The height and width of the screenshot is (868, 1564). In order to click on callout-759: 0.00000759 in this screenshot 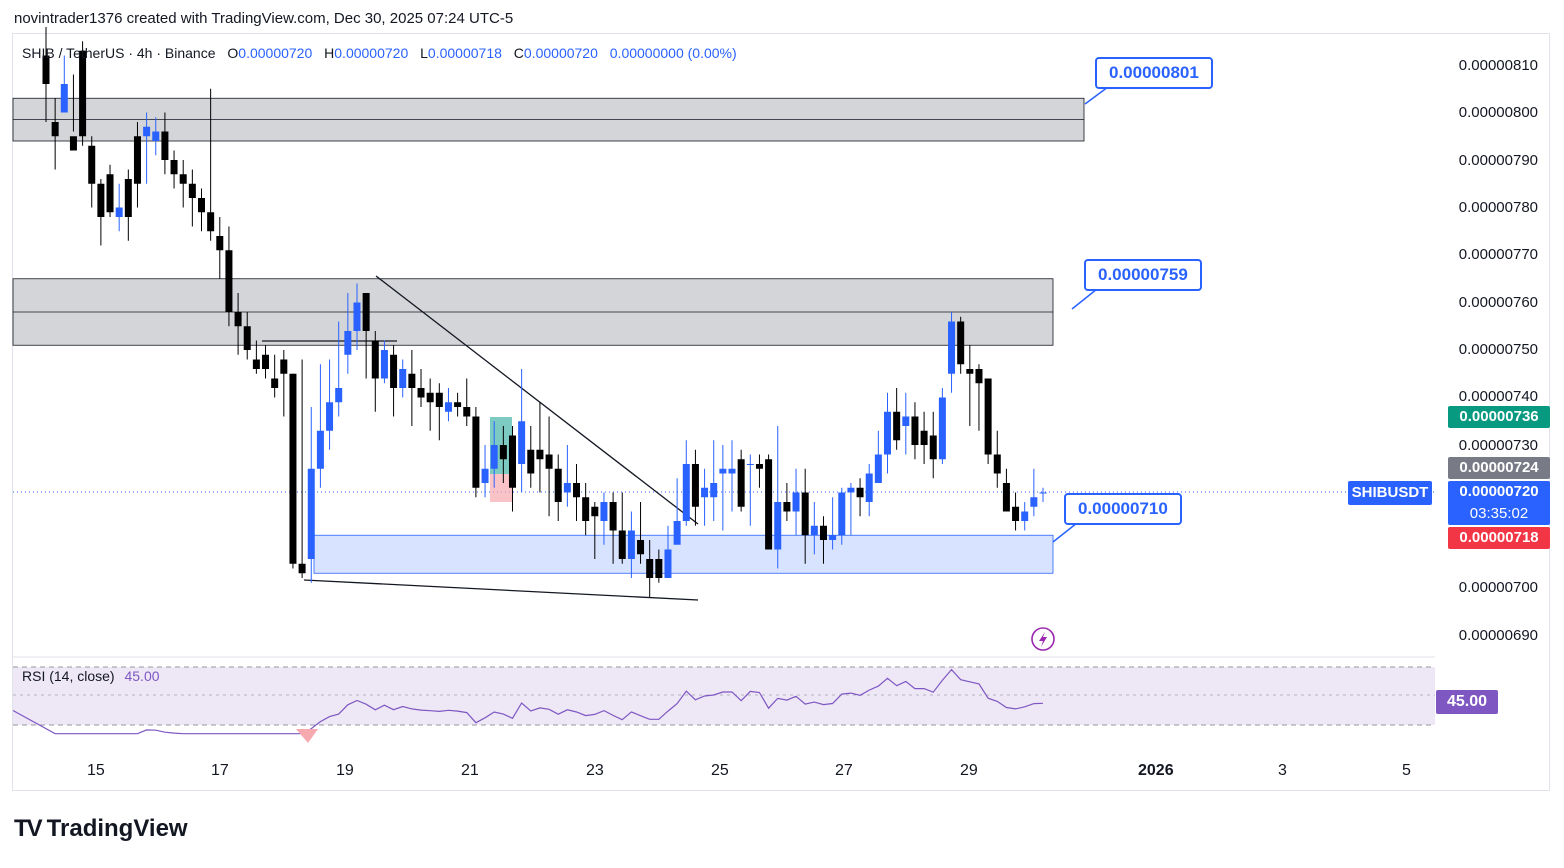, I will do `click(1143, 275)`.